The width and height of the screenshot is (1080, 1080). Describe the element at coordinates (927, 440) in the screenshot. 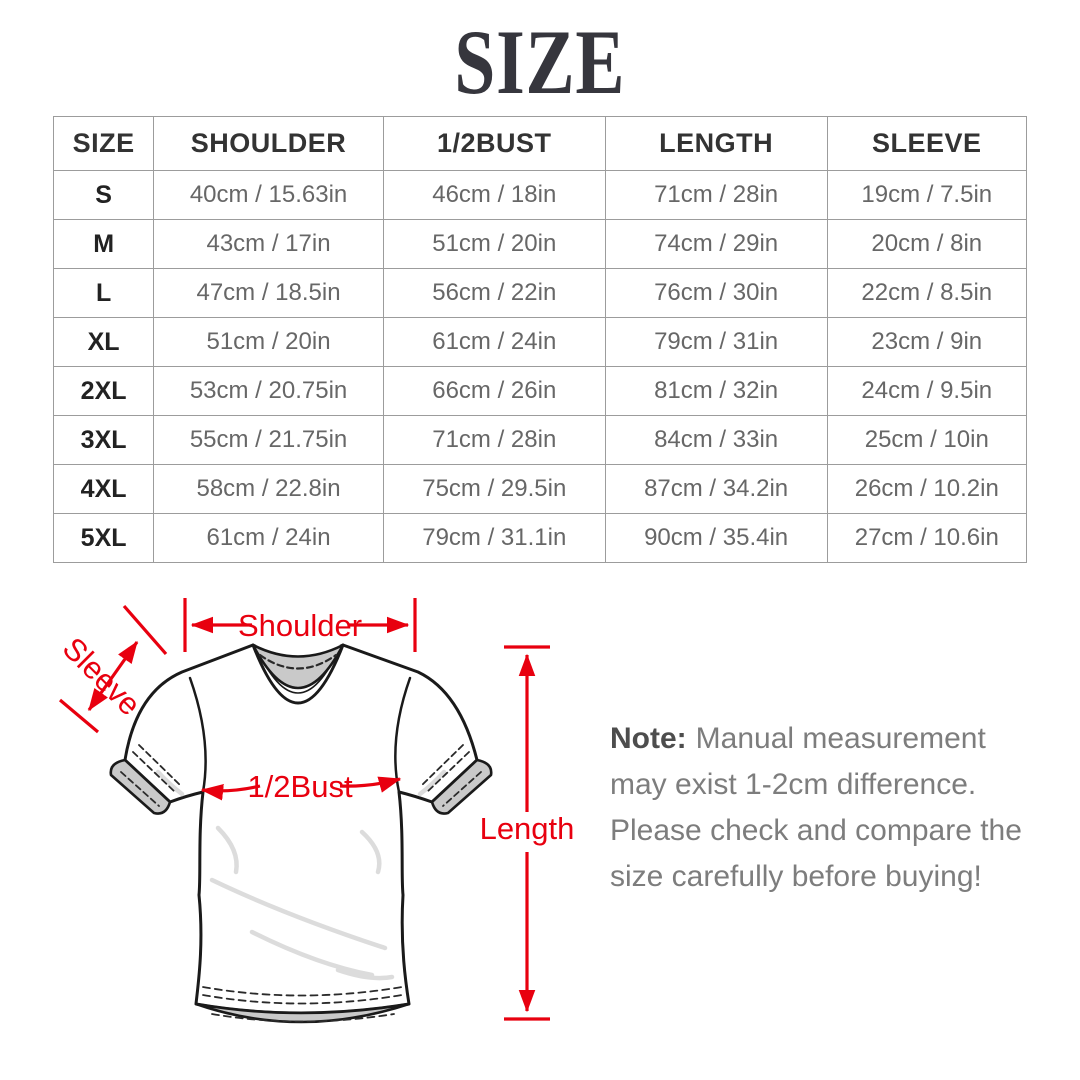

I see `measurement-cell: 25cm / 10in` at that location.